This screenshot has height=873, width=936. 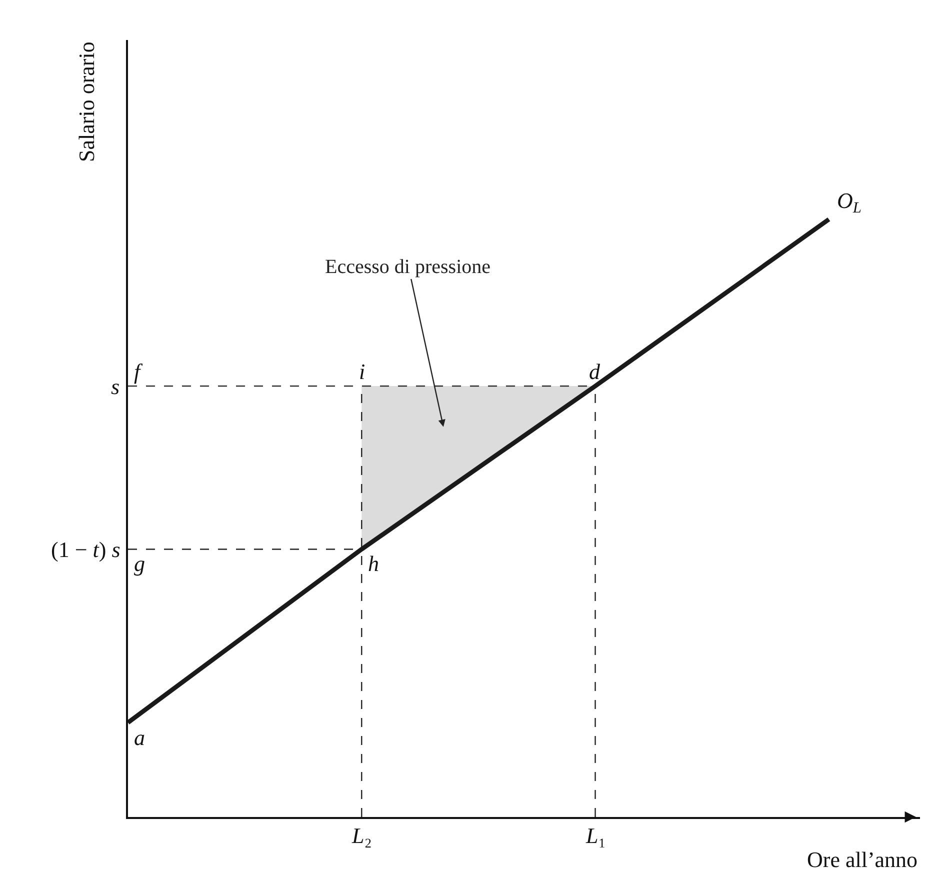 What do you see at coordinates (849, 202) in the screenshot?
I see `series-label: O$_{L}$` at bounding box center [849, 202].